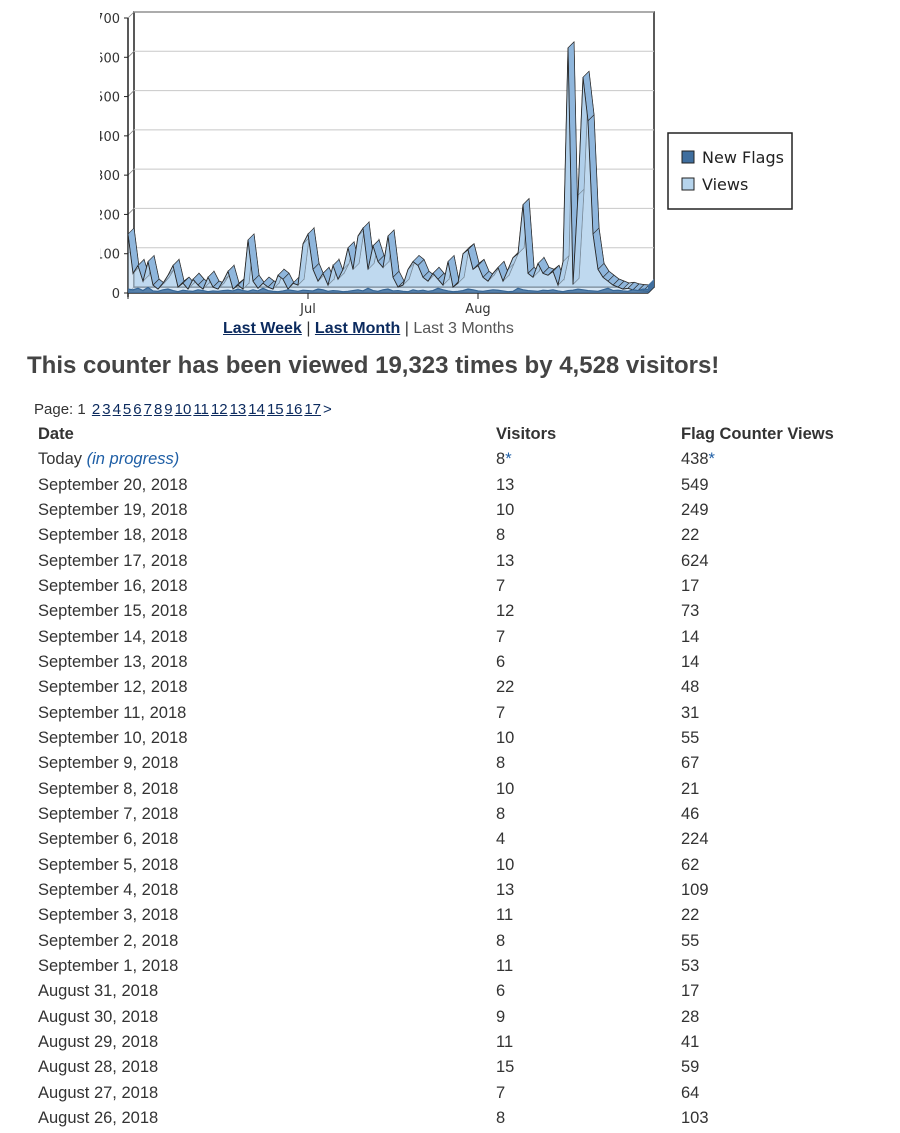 Image resolution: width=900 pixels, height=1133 pixels. Describe the element at coordinates (147, 409) in the screenshot. I see `page-link-7: 7` at that location.